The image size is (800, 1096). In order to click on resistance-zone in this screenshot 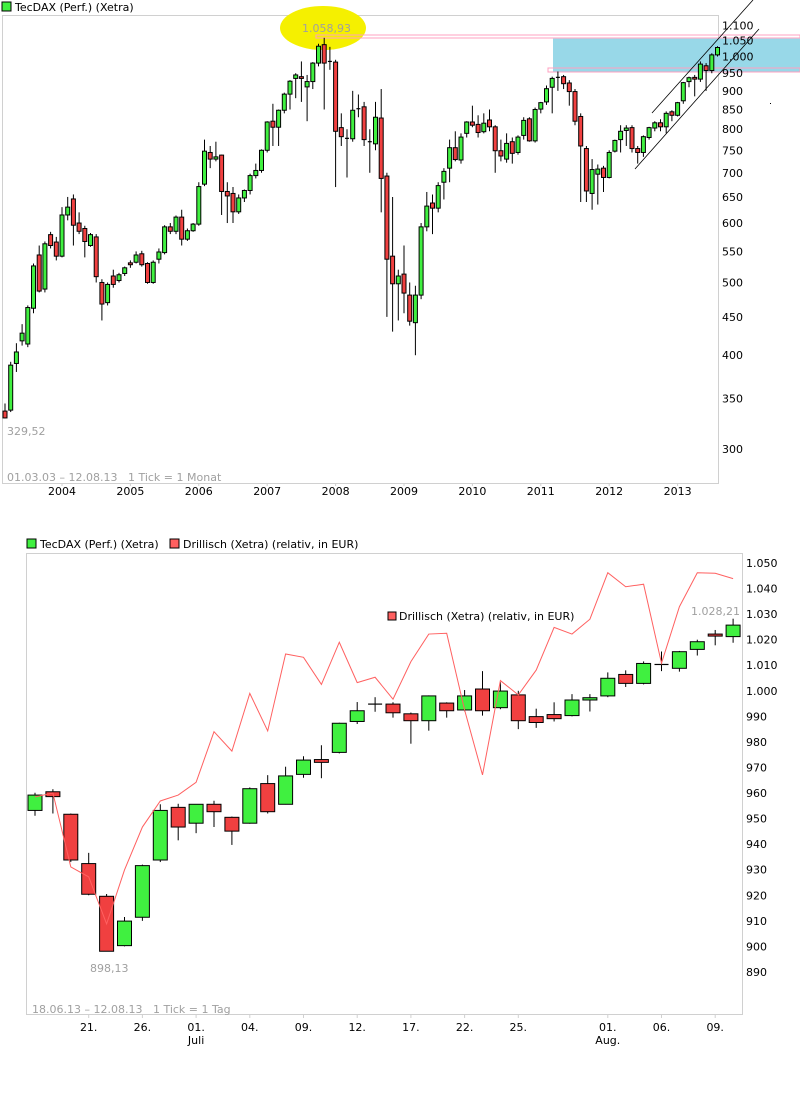, I will do `click(676, 55)`.